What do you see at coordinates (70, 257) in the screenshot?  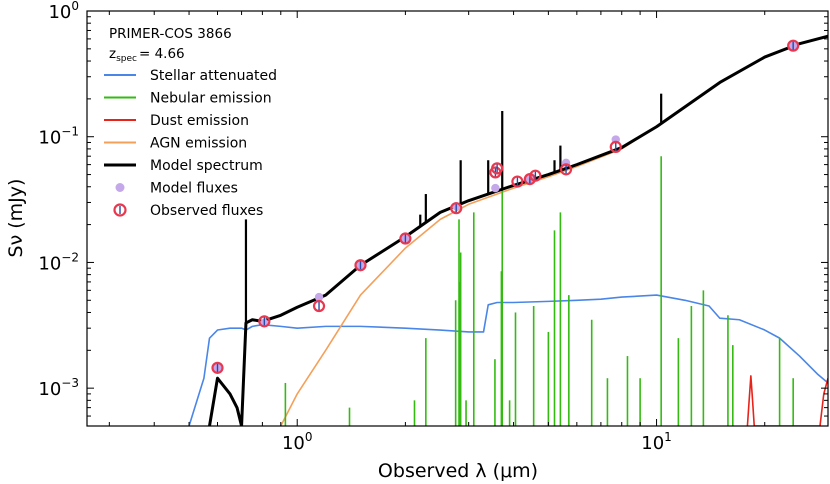 I see `y-tick-exp: −2` at bounding box center [70, 257].